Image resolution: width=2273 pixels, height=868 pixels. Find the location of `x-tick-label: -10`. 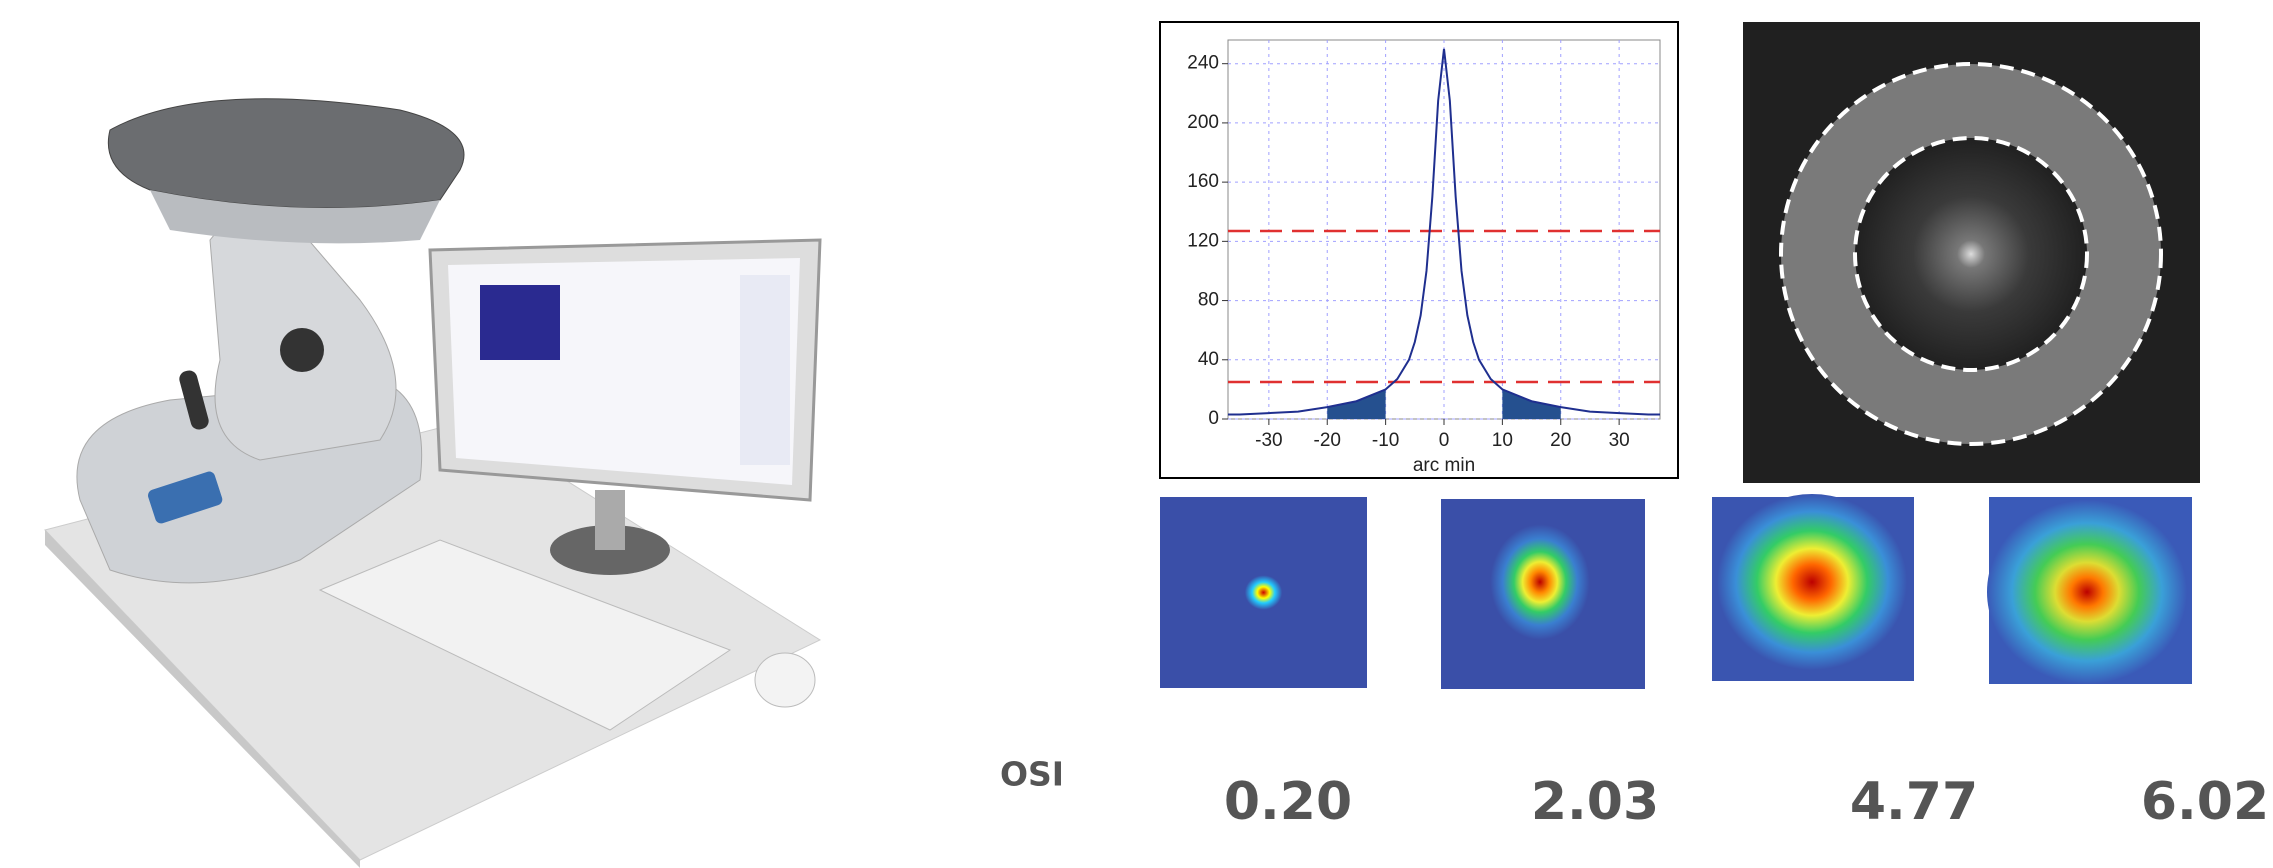

x-tick-label: -10 is located at coordinates (1385, 440).